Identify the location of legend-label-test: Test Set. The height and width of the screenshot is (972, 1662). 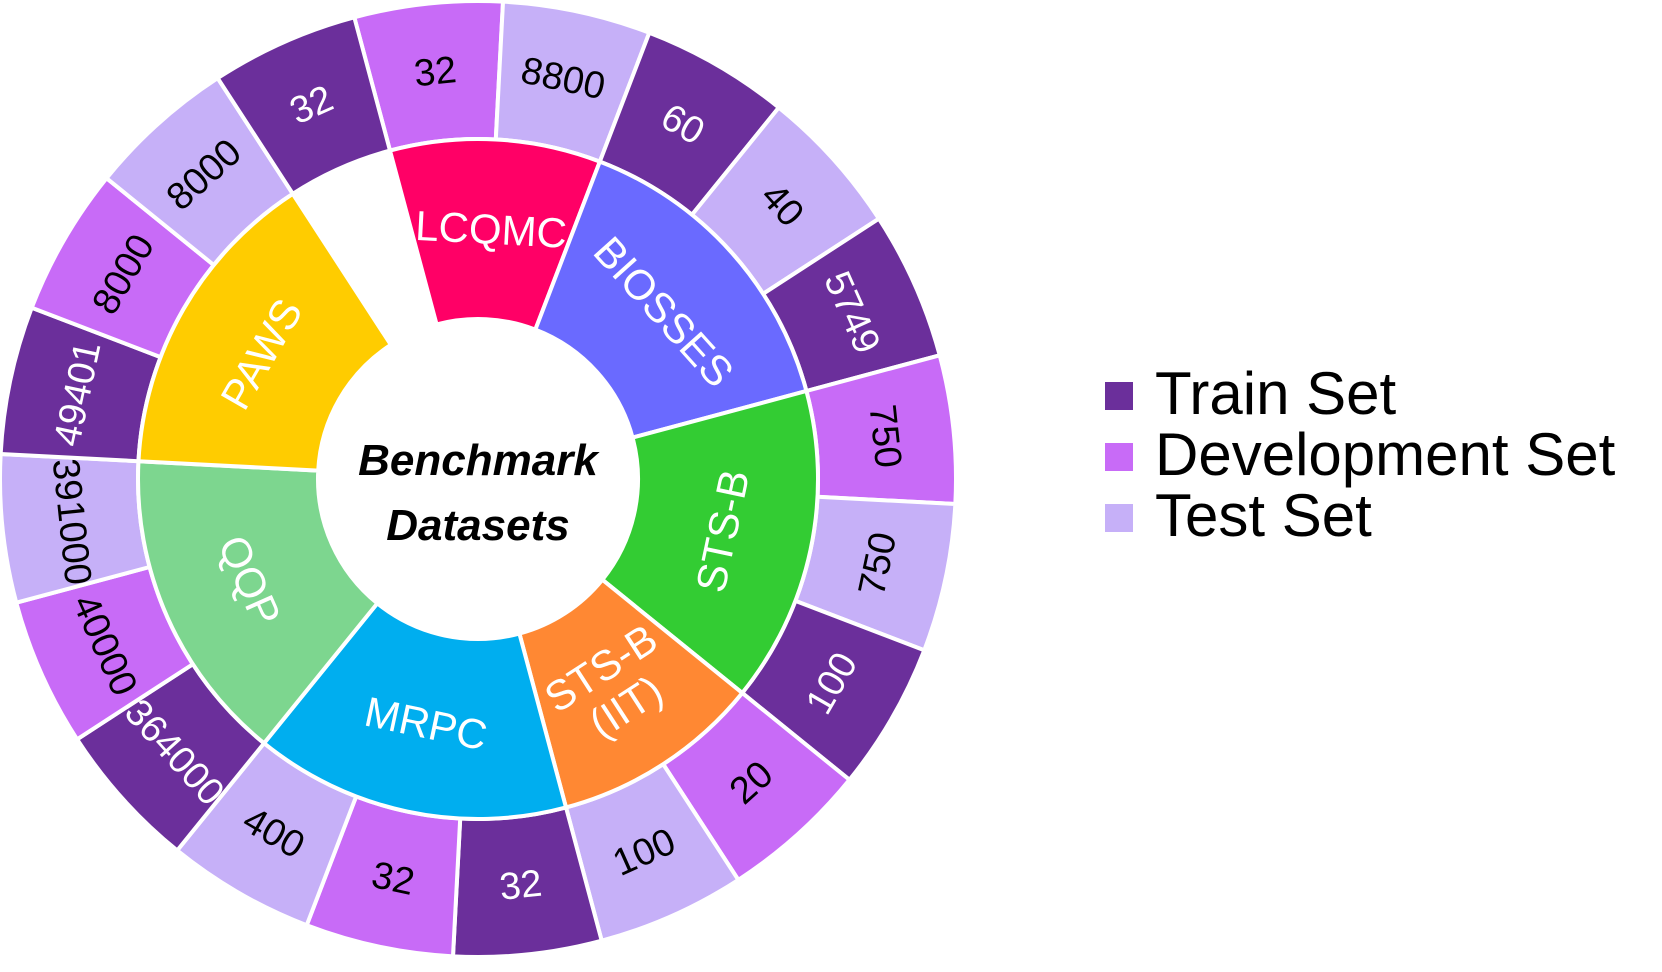
(1263, 515).